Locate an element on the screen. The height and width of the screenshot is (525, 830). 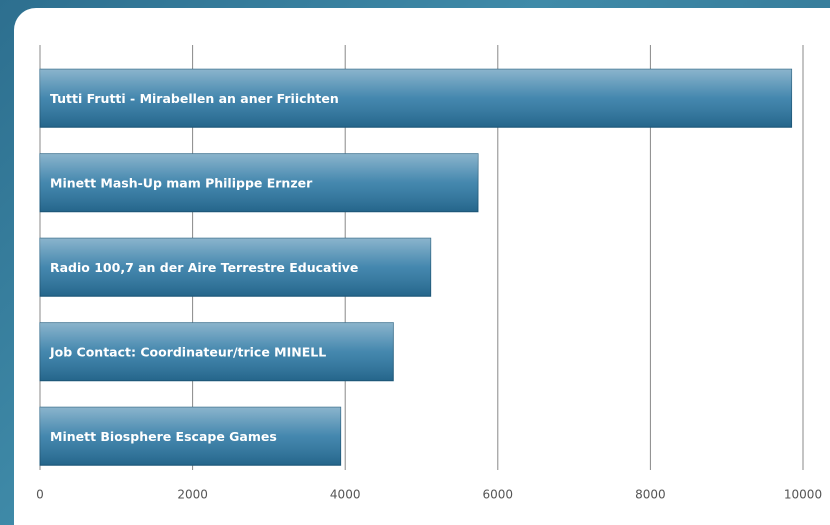
x-tick-label: 0 is located at coordinates (40, 495).